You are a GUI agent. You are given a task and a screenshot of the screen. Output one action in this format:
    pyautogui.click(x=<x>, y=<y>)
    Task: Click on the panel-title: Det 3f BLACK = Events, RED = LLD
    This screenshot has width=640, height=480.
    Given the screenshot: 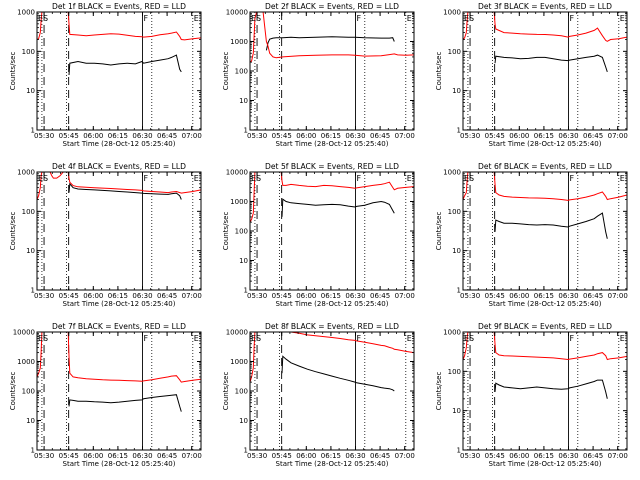 What is the action you would take?
    pyautogui.click(x=545, y=6)
    